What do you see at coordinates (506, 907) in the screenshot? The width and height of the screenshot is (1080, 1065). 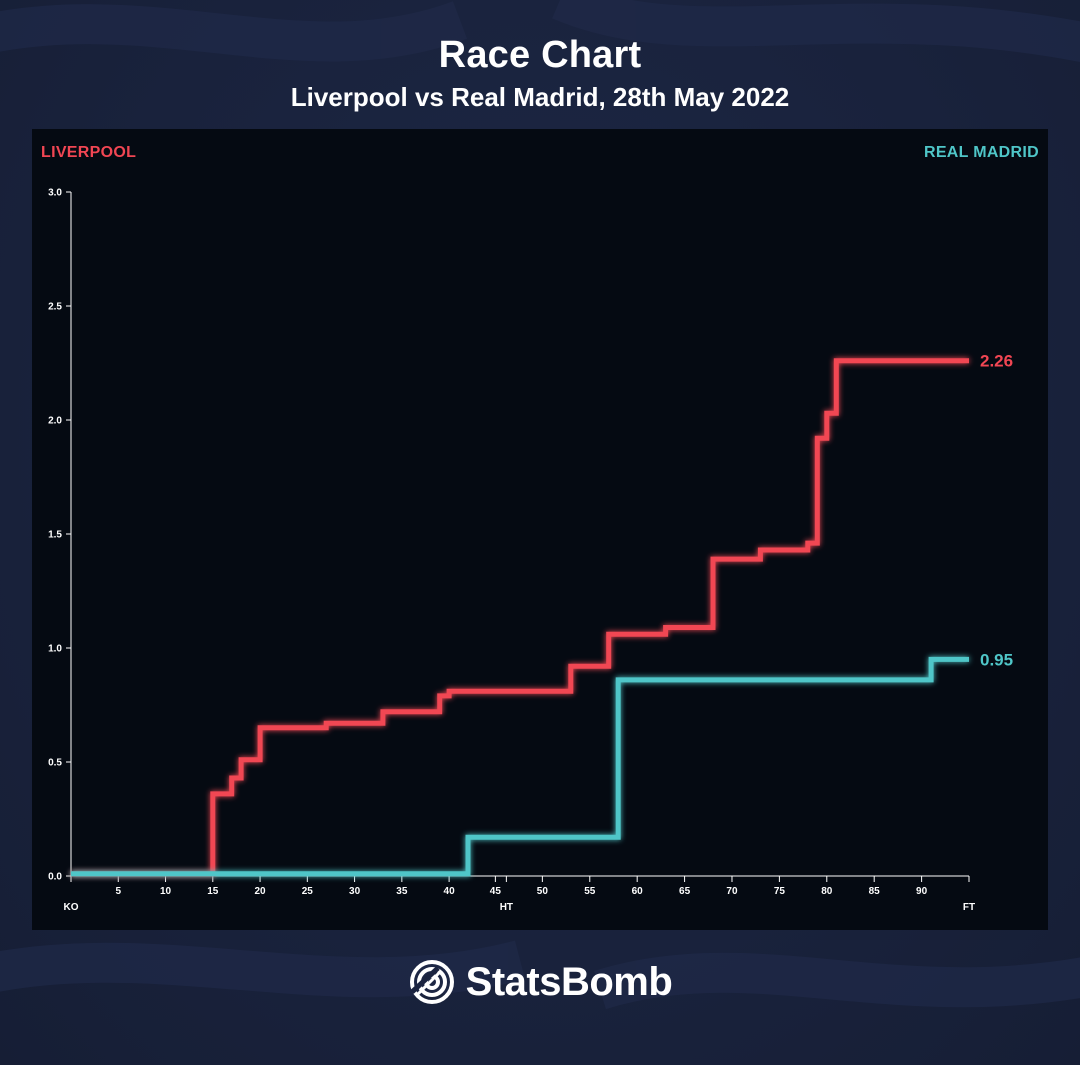 I see `x-tick-label: HT` at bounding box center [506, 907].